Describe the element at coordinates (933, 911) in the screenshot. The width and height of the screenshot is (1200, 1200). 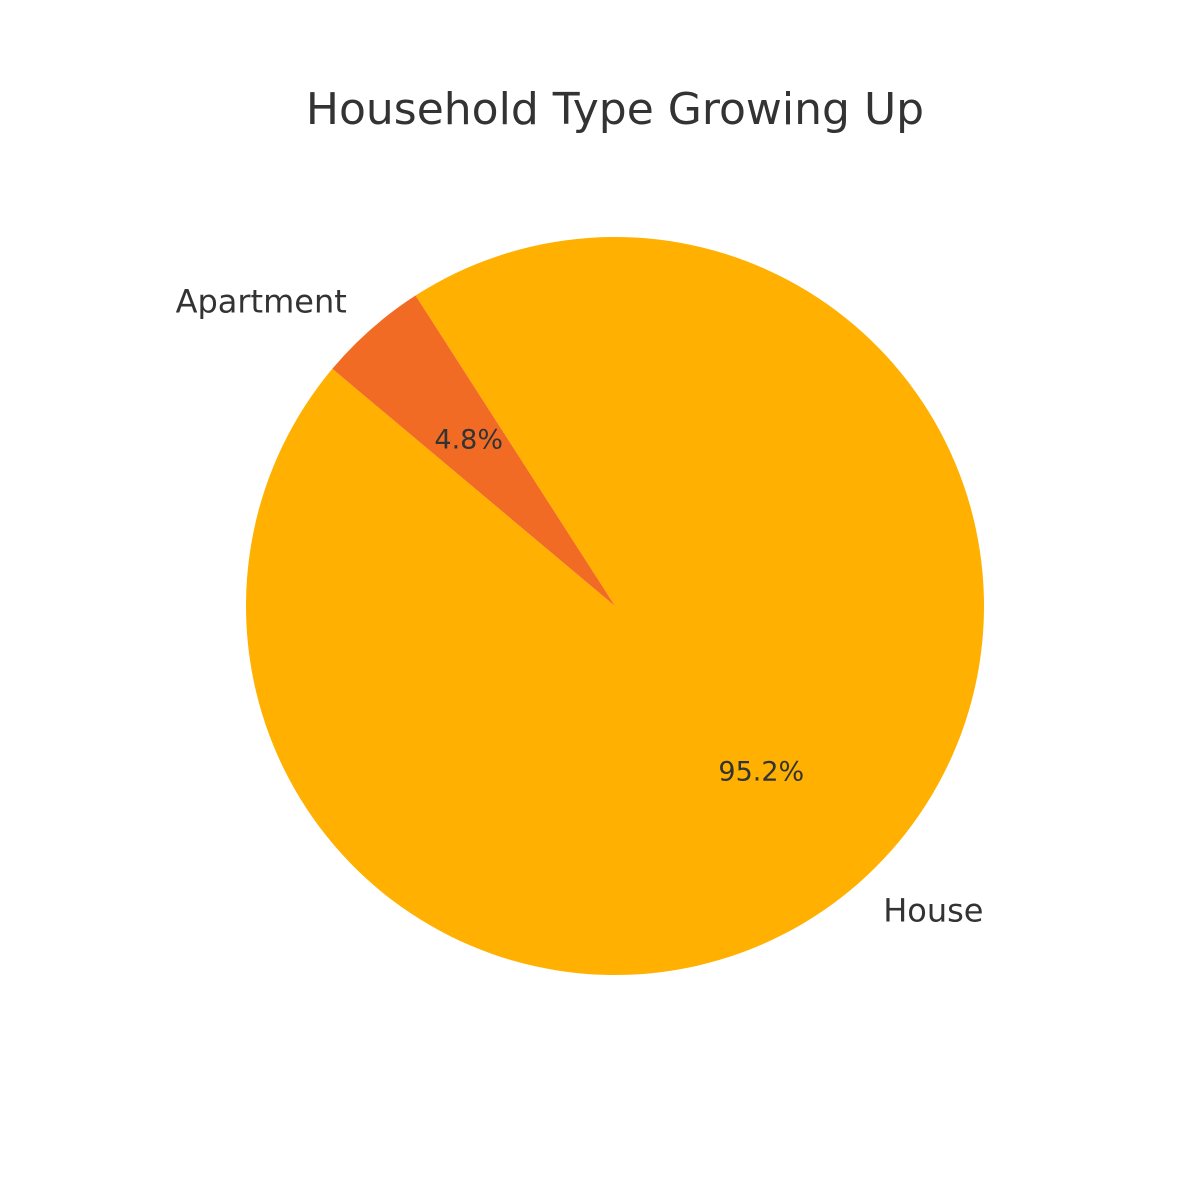
I see `slice-label-house: House` at that location.